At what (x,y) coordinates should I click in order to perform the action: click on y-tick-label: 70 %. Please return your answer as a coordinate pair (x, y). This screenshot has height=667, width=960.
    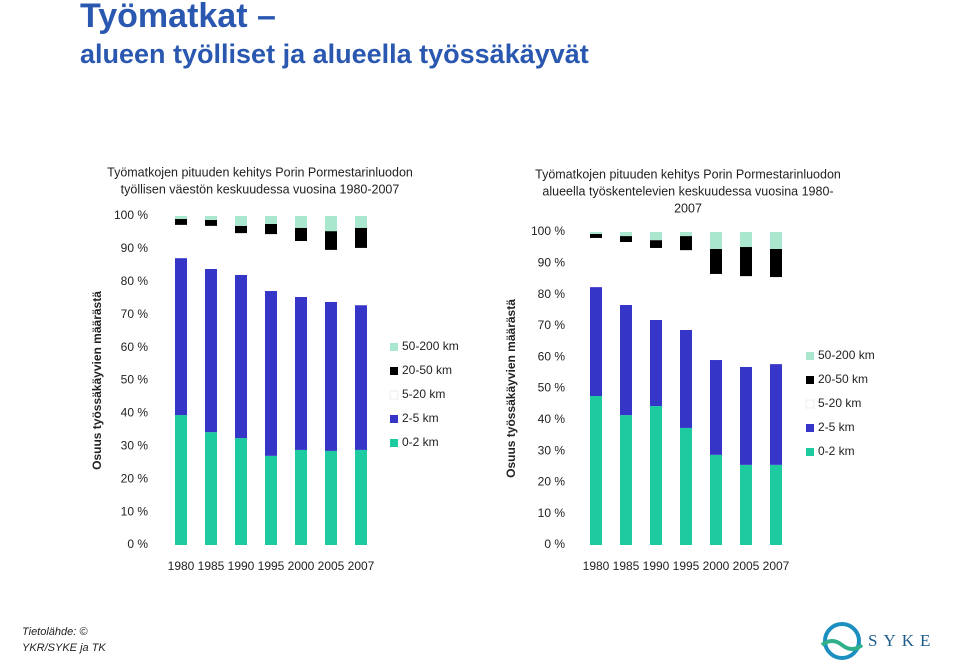
    Looking at the image, I should click on (552, 325).